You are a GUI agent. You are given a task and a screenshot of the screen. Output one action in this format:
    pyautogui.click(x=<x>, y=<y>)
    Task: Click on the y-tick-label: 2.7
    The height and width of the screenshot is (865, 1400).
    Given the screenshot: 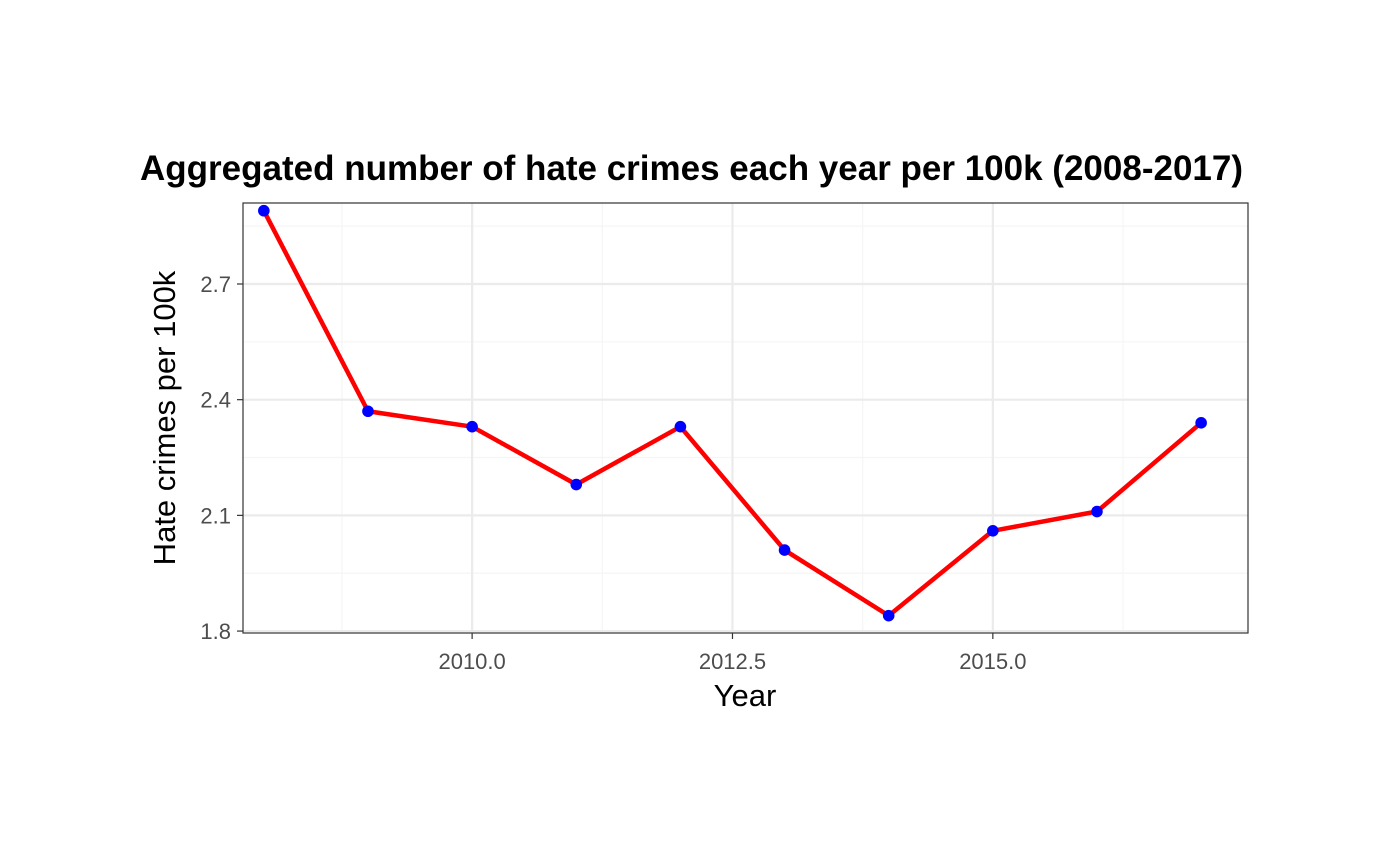 What is the action you would take?
    pyautogui.click(x=215, y=284)
    